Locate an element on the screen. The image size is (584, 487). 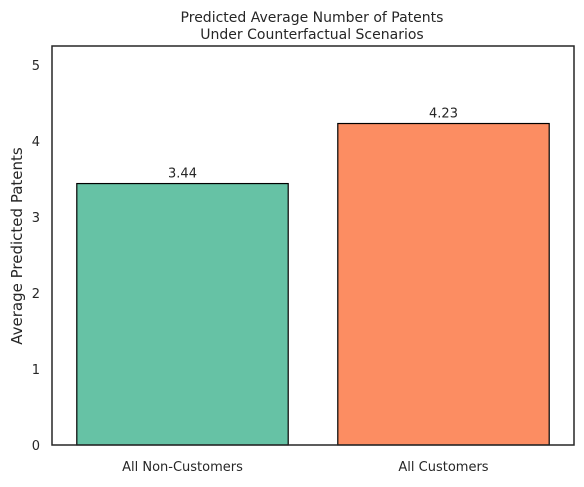
y-tick-label-3: 3 is located at coordinates (36, 218).